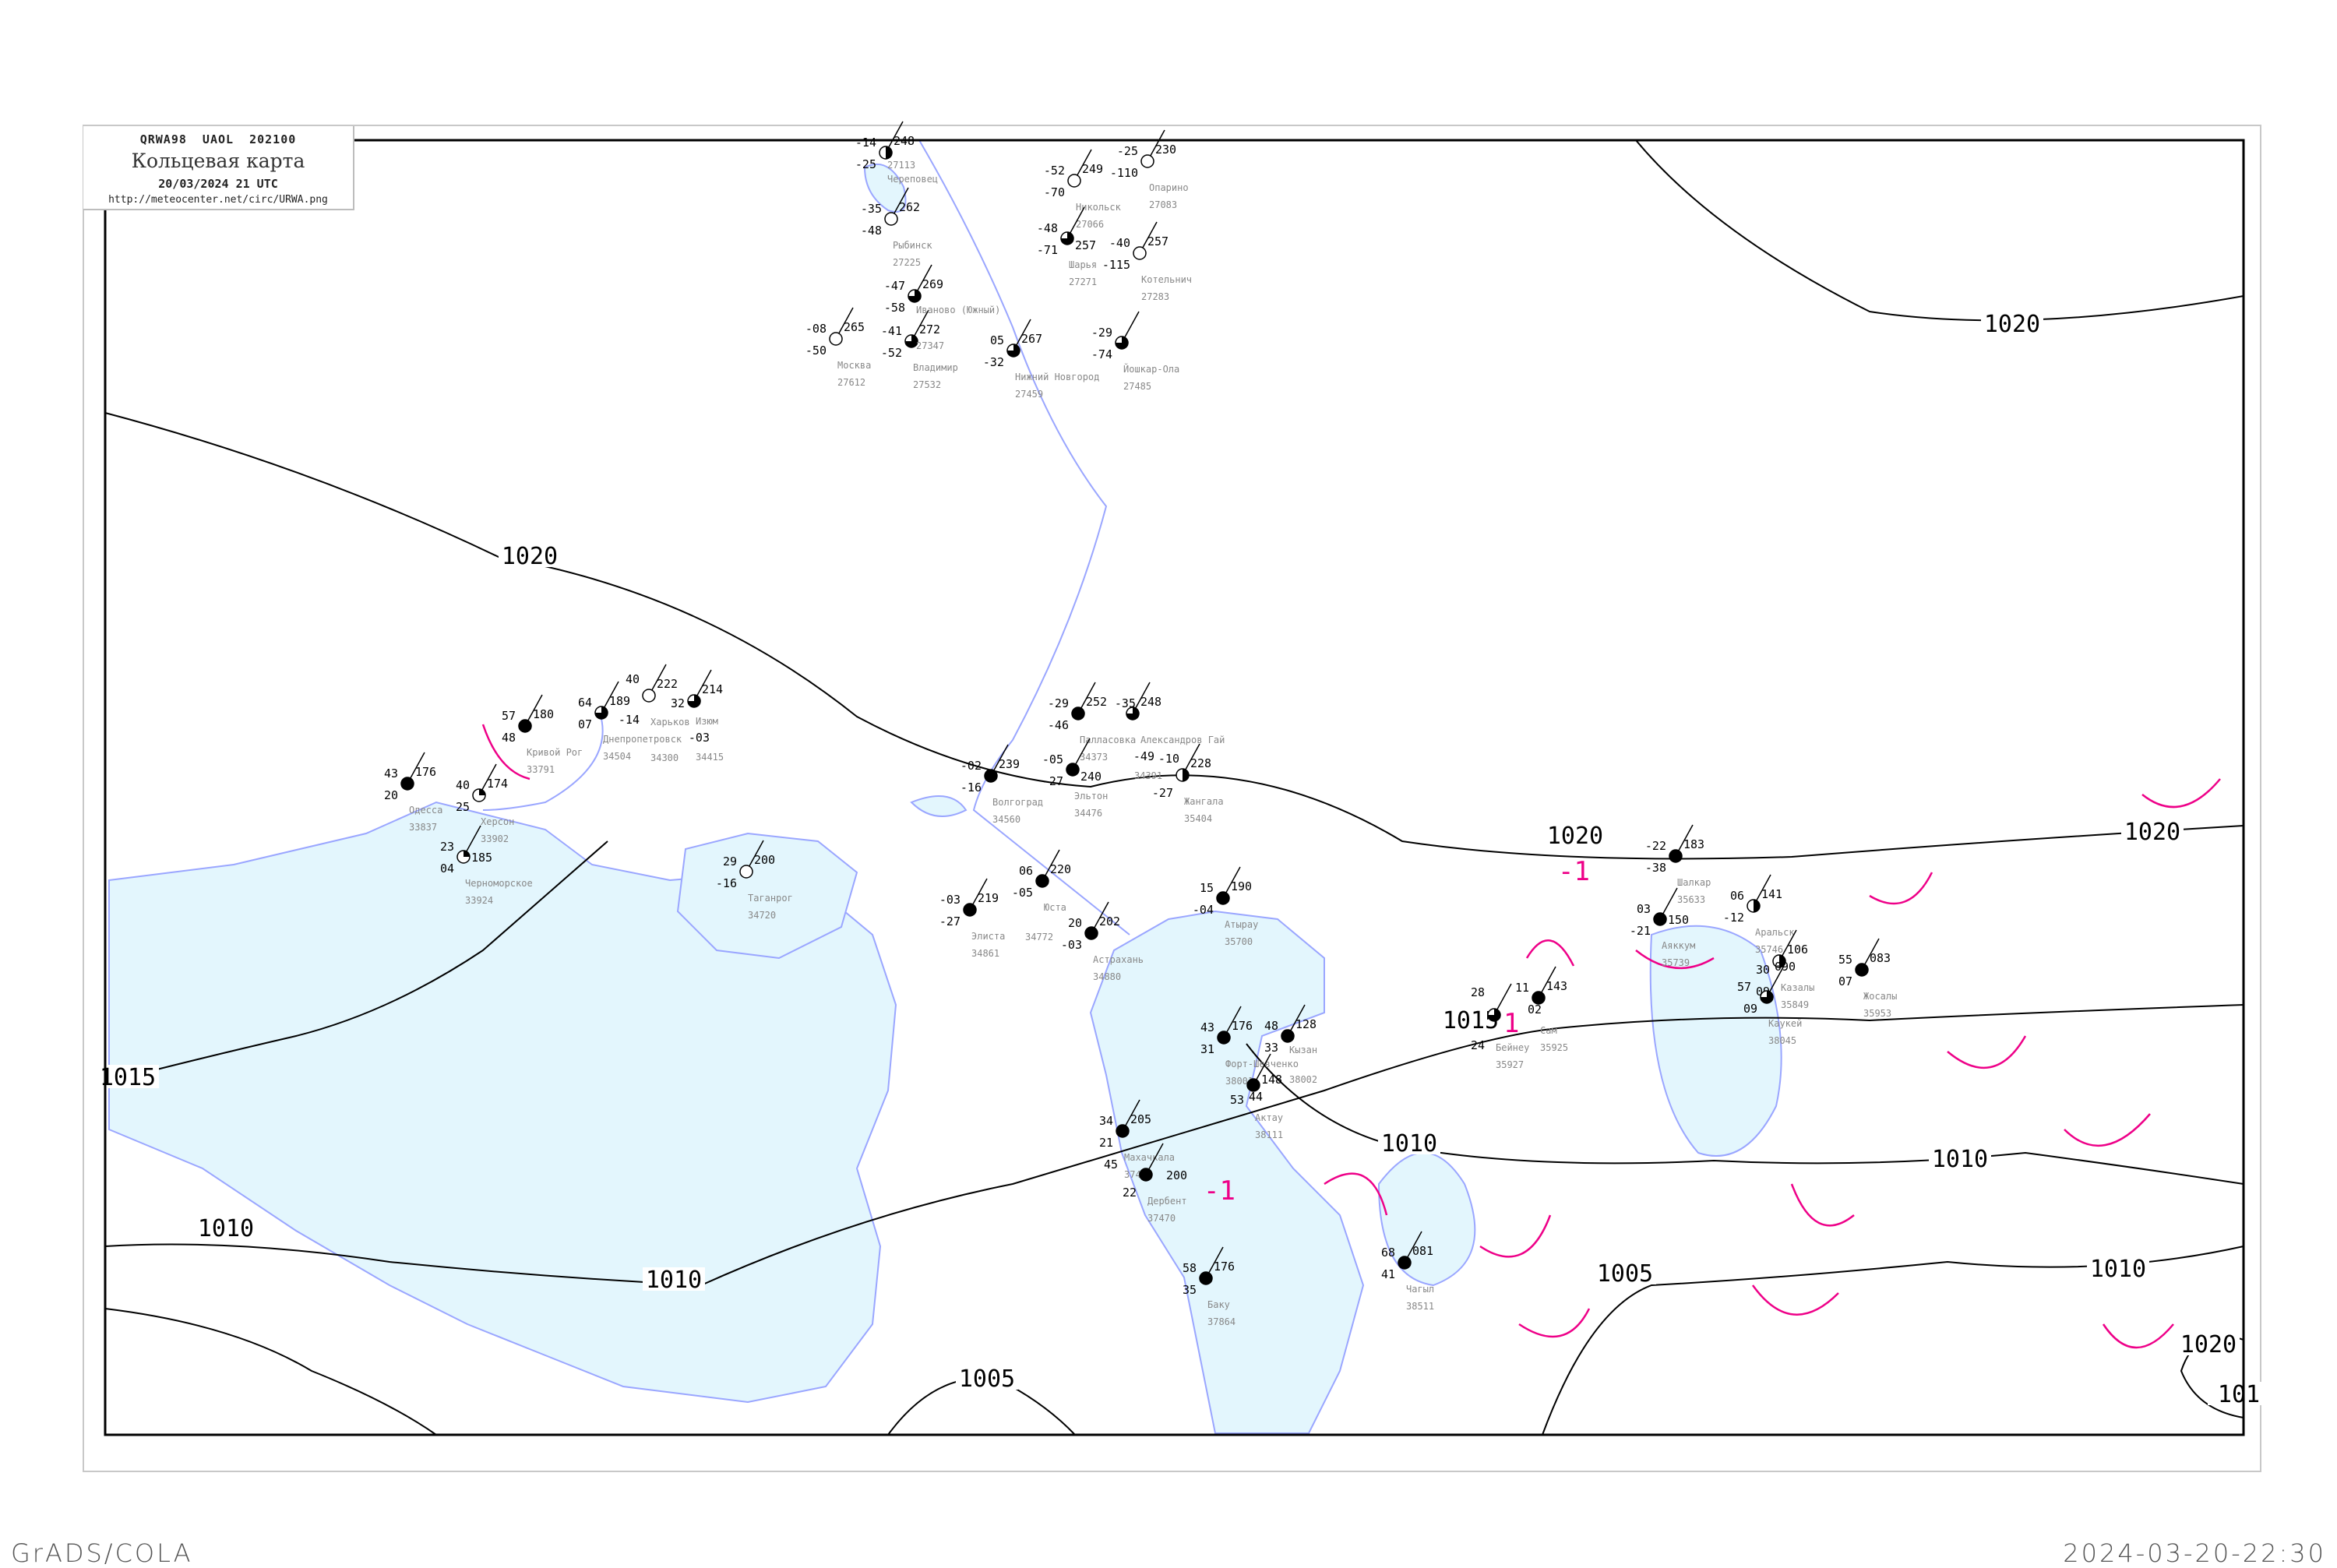 This screenshot has width=2337, height=1568. What do you see at coordinates (1549, 1030) in the screenshot?
I see `station-name: Сам` at bounding box center [1549, 1030].